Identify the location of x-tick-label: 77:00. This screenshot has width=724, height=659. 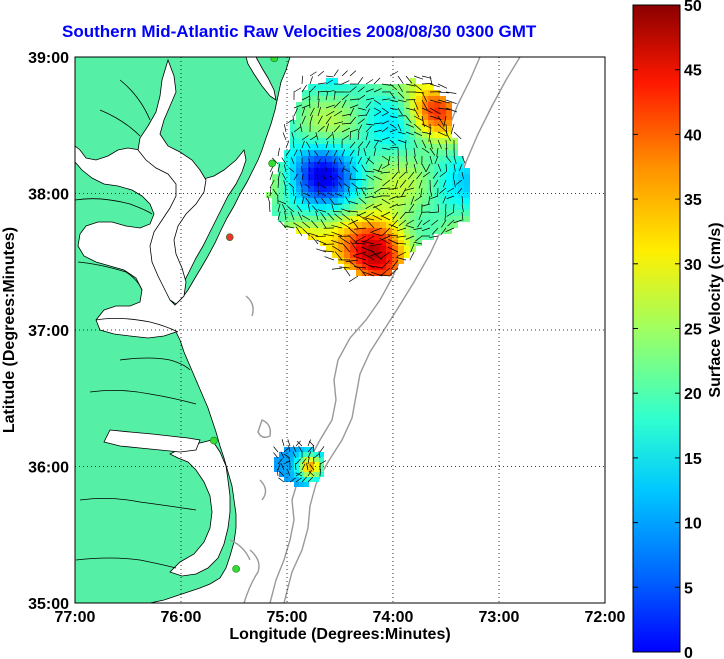
(75, 617).